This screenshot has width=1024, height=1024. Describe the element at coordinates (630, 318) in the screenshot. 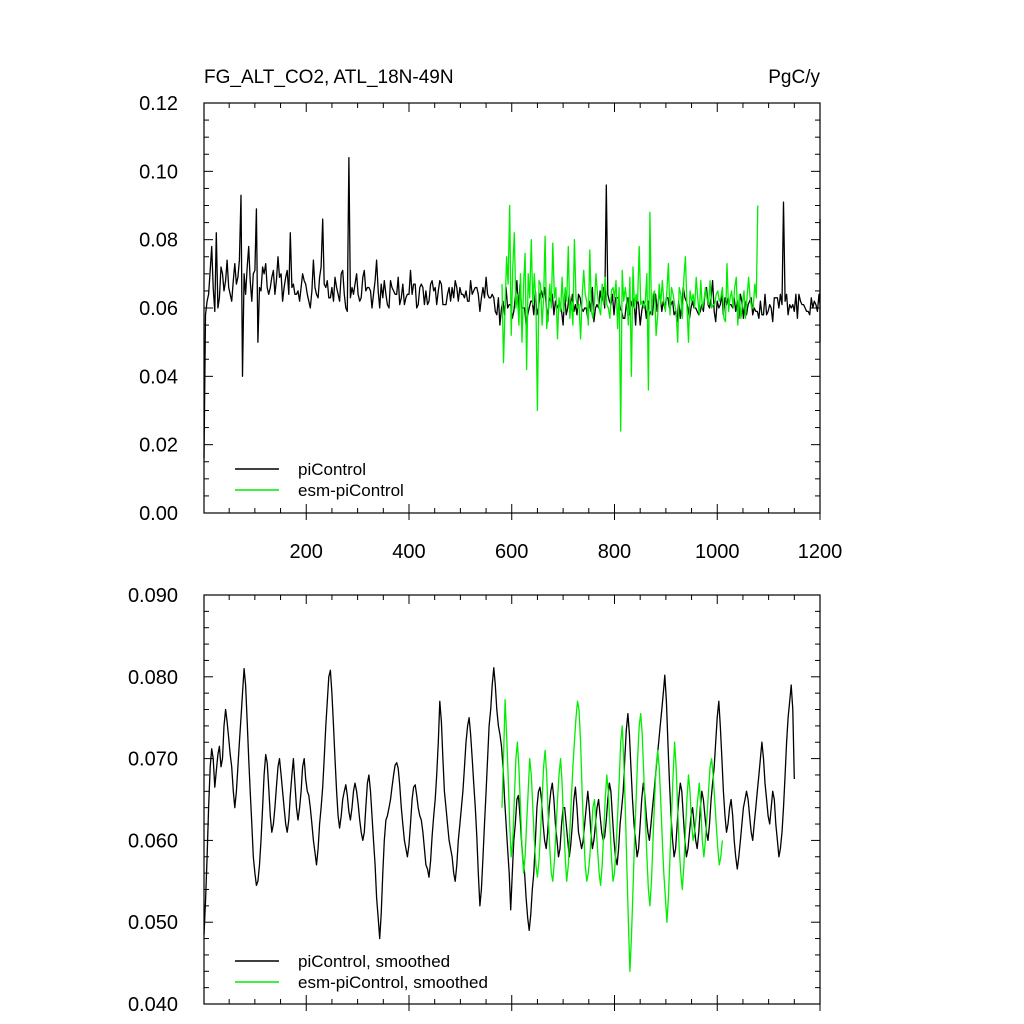

I see `series-line-esm-picontrol` at that location.